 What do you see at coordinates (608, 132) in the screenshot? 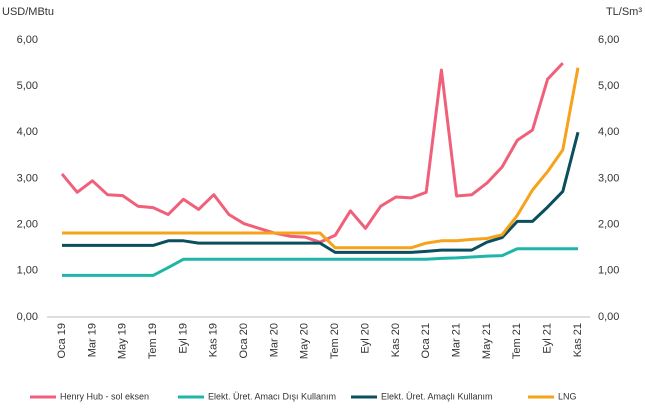
I see `y2-tick-label: 4,00` at bounding box center [608, 132].